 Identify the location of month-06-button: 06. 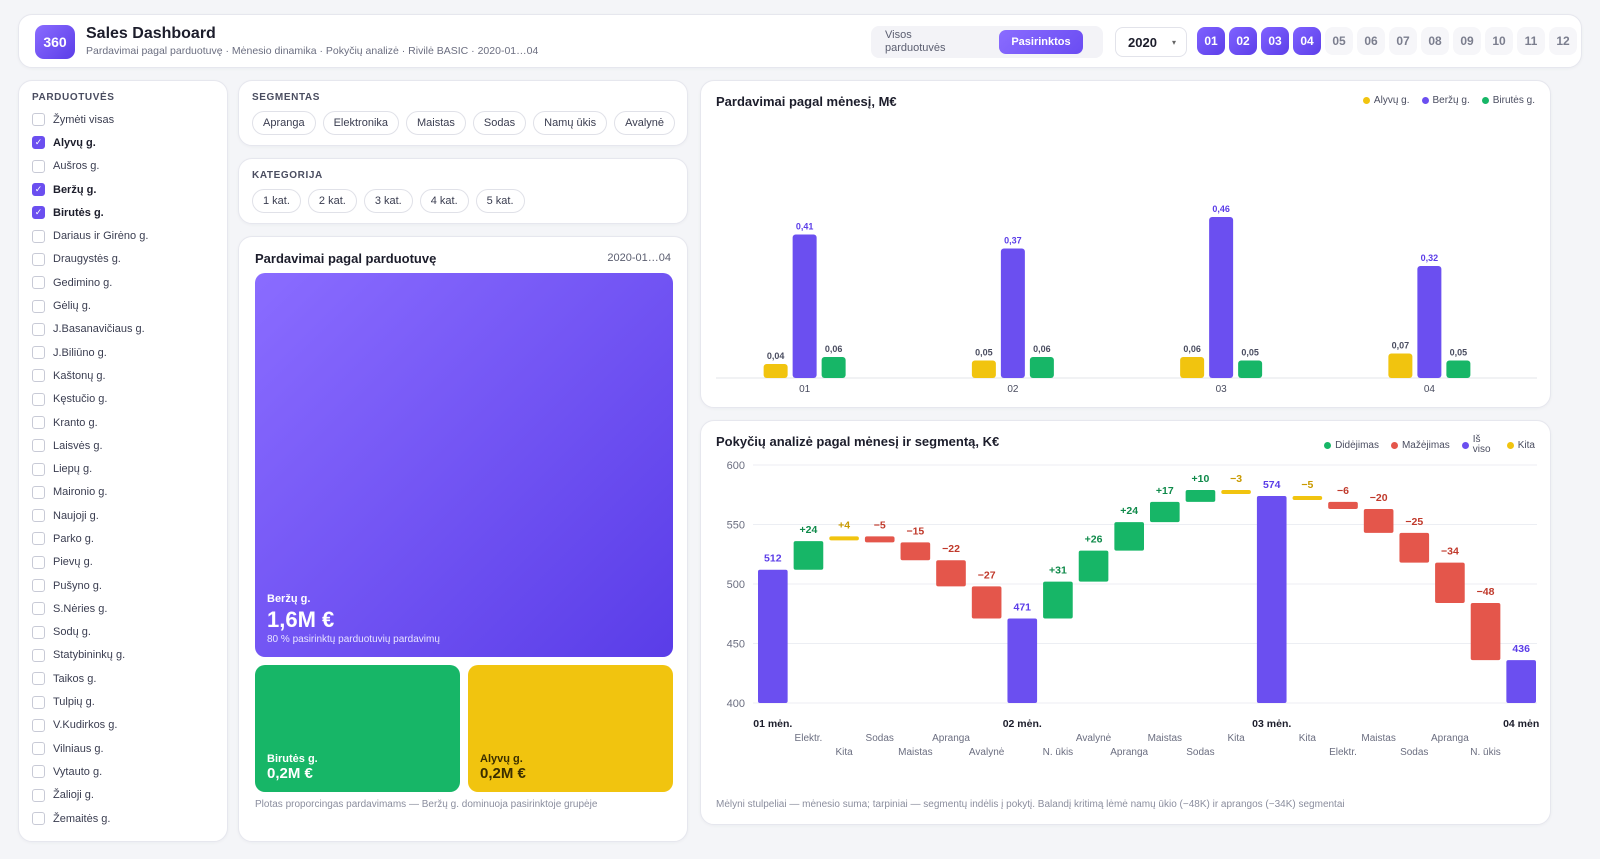
(1371, 41).